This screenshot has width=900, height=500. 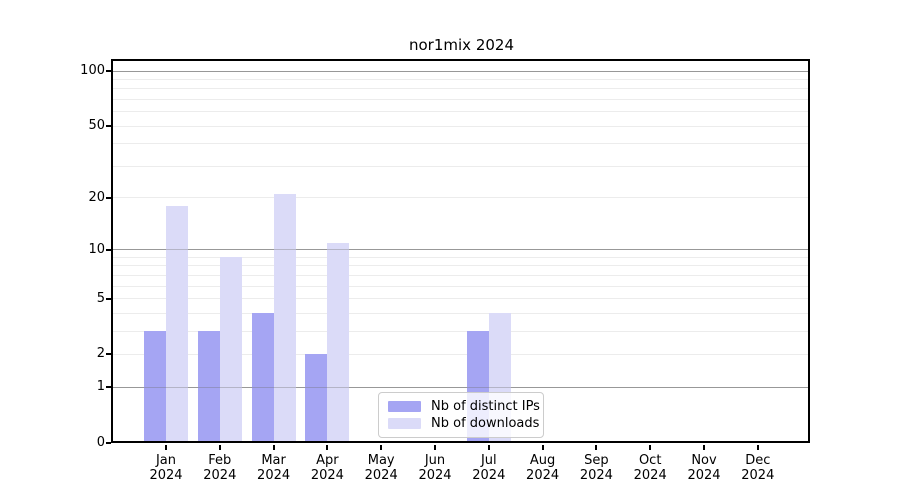 I want to click on y-tick-label: 10, so click(x=96, y=249).